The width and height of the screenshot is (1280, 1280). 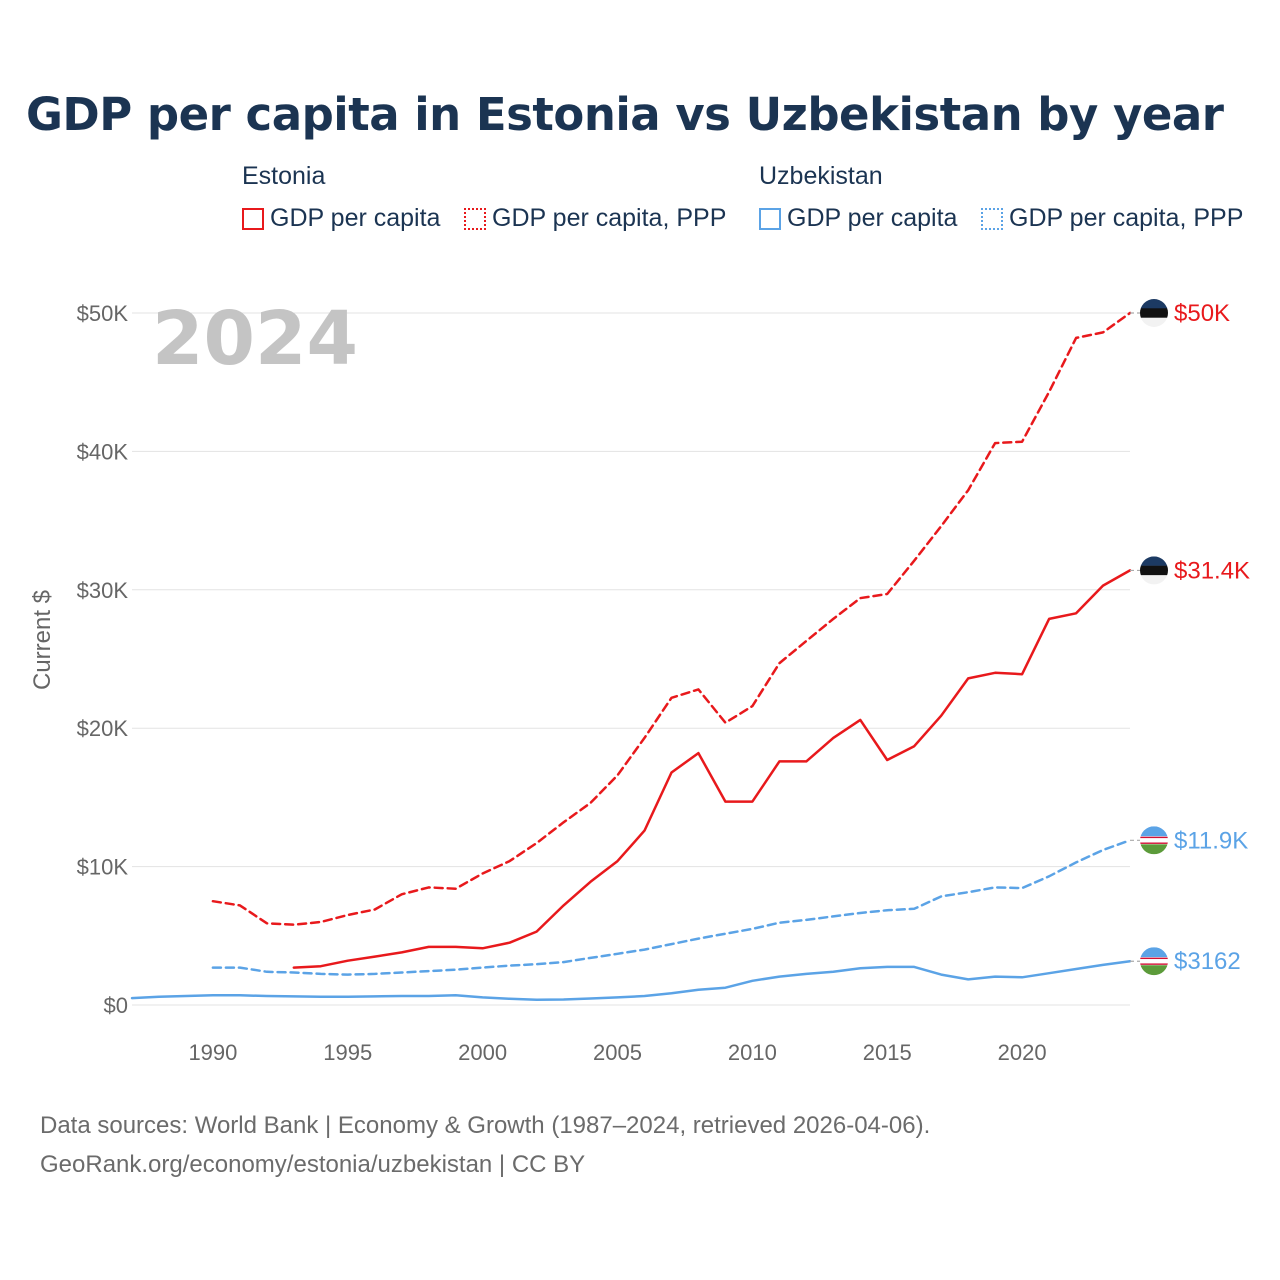 What do you see at coordinates (887, 1052) in the screenshot?
I see `x-tick-label: 2015` at bounding box center [887, 1052].